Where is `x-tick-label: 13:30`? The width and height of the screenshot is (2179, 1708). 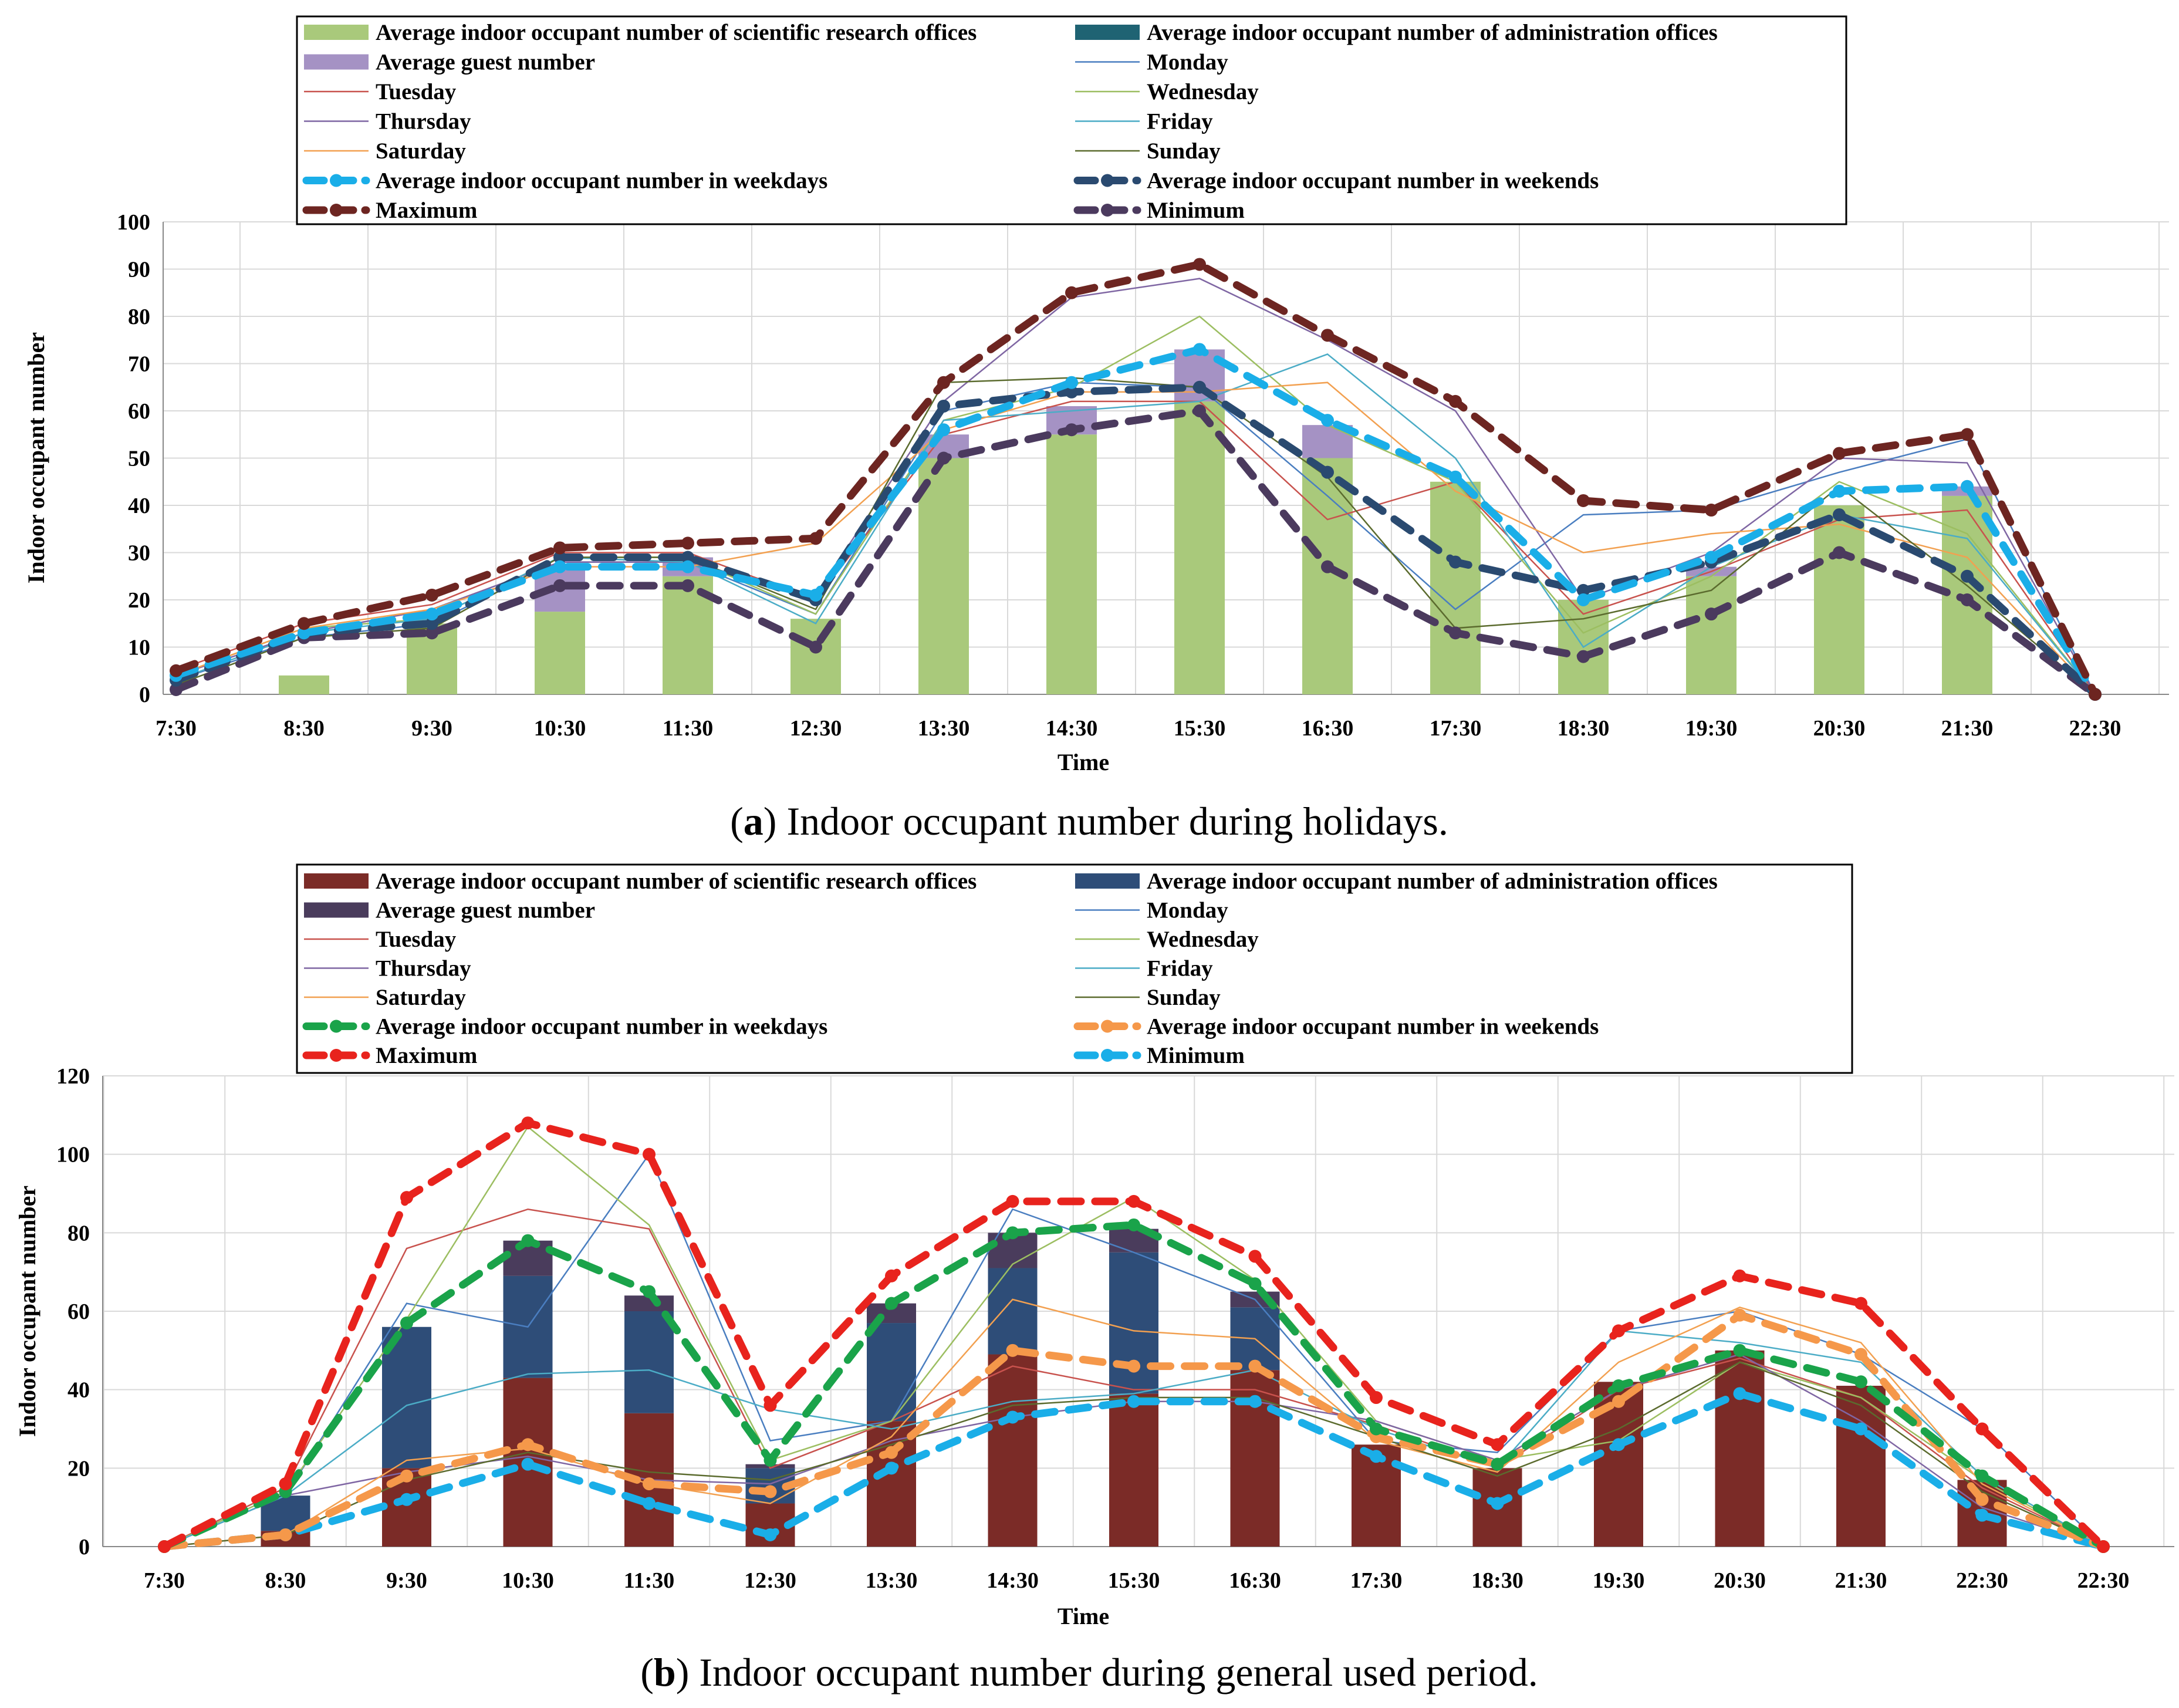
x-tick-label: 13:30 is located at coordinates (944, 728).